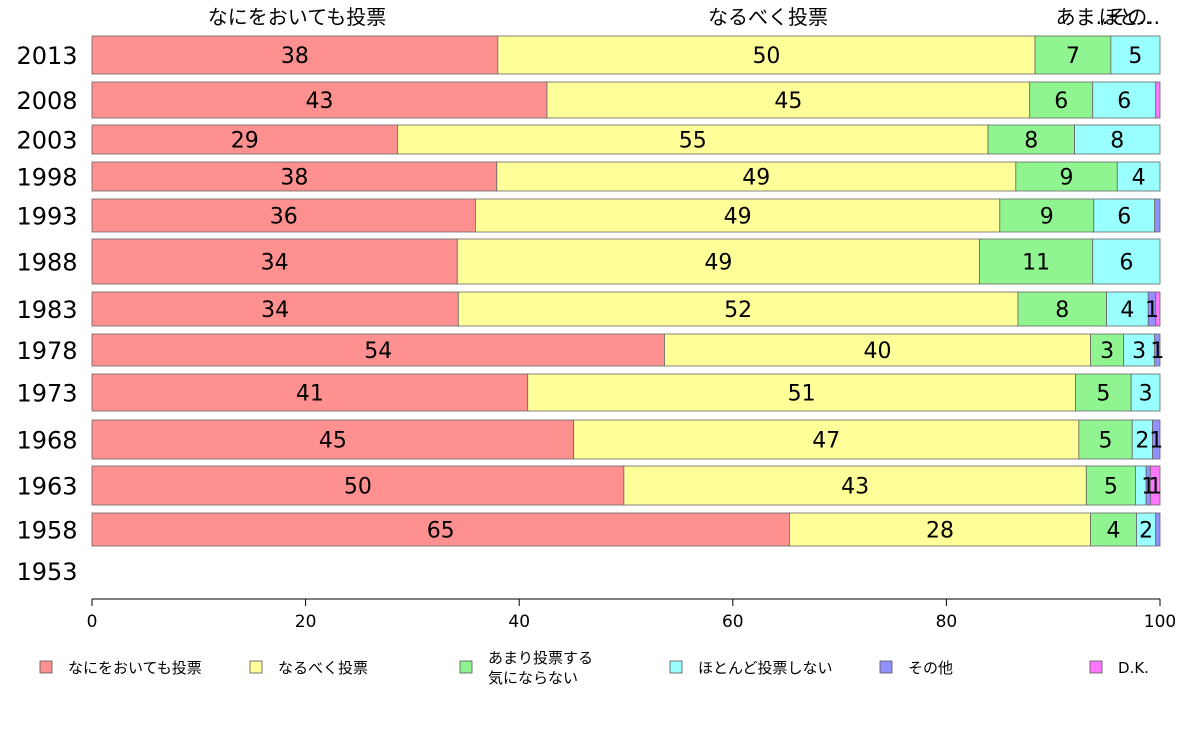 The width and height of the screenshot is (1188, 740). What do you see at coordinates (46, 572) in the screenshot?
I see `year-label: 1953` at bounding box center [46, 572].